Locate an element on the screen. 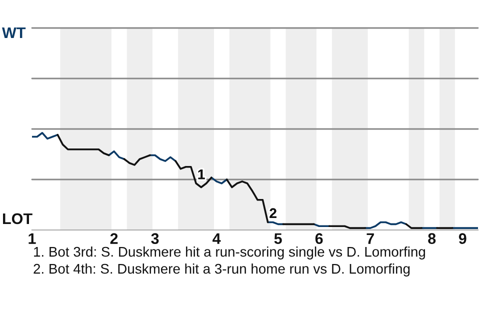  x-tick-label: 4 is located at coordinates (216, 238).